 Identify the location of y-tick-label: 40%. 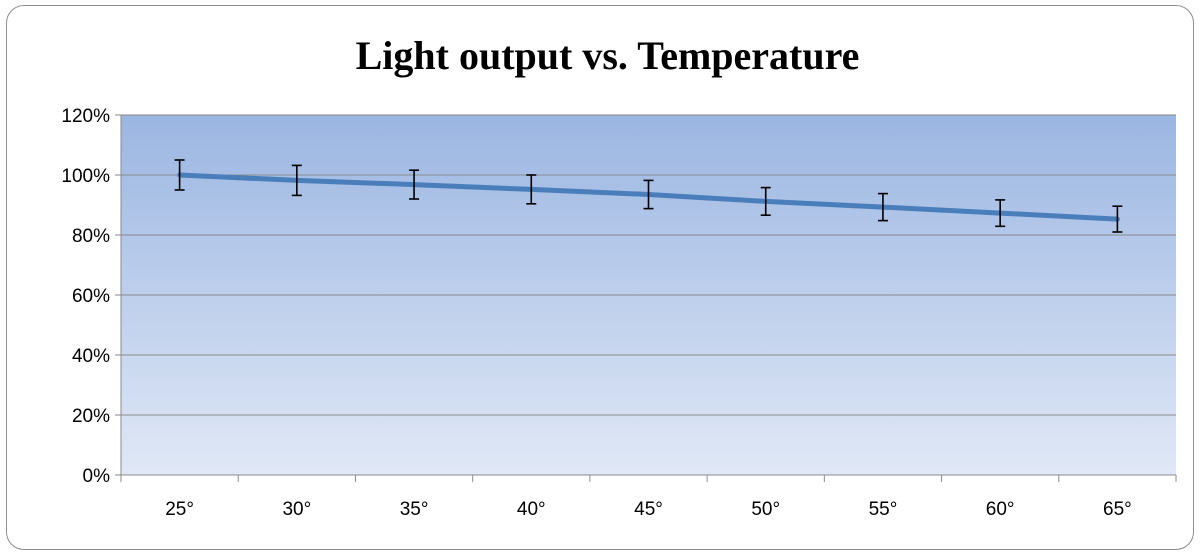
(91, 356).